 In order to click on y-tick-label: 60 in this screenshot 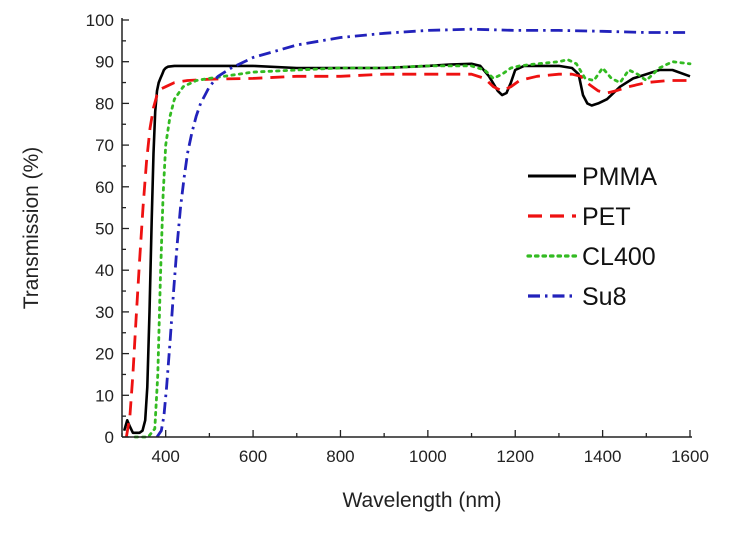, I will do `click(104, 187)`.